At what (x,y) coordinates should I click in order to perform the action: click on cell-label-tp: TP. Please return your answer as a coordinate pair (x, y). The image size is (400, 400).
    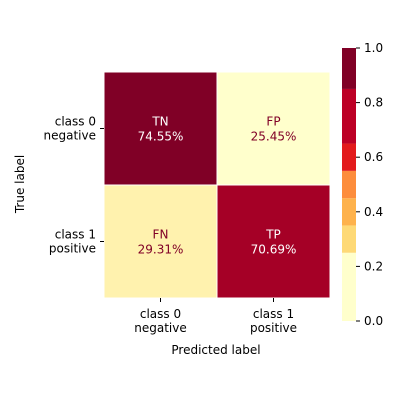
    Looking at the image, I should click on (273, 235).